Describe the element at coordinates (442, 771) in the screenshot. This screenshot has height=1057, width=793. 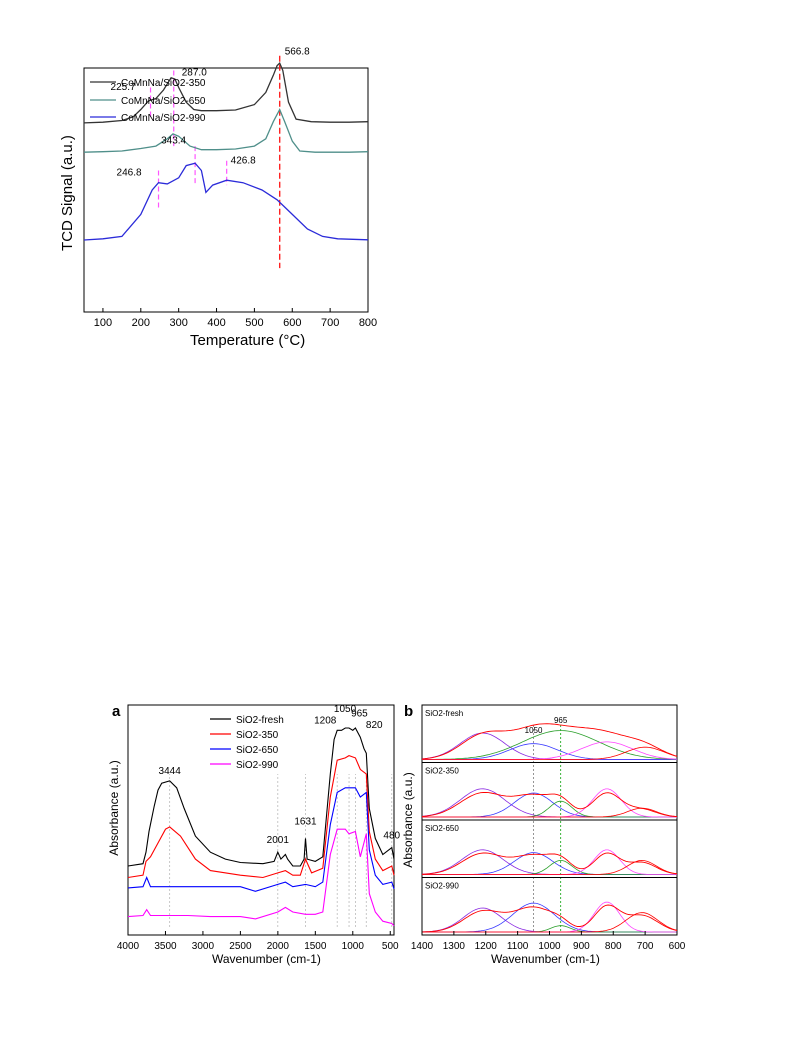
I see `panel-b-subpanel-label: SiO2-350` at that location.